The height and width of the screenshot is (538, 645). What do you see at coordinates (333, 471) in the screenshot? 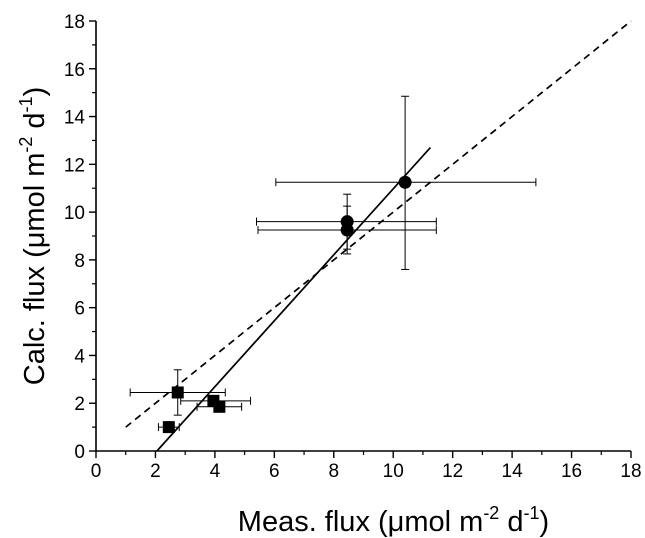
I see `x-tick-label: 8` at bounding box center [333, 471].